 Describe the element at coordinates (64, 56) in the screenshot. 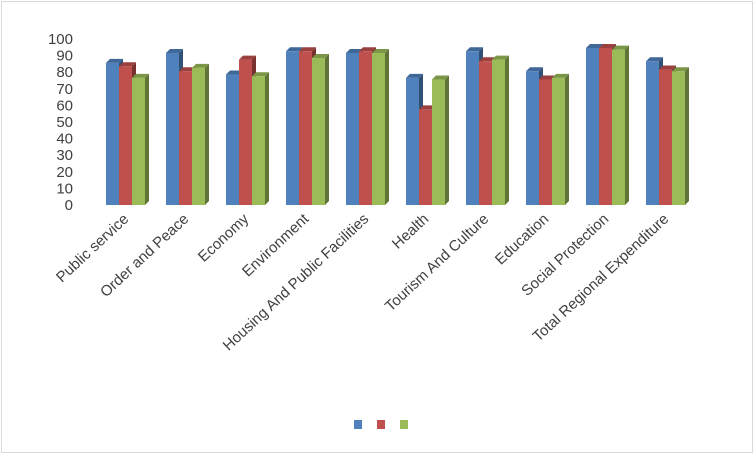

I see `y-tick-label: 90` at that location.